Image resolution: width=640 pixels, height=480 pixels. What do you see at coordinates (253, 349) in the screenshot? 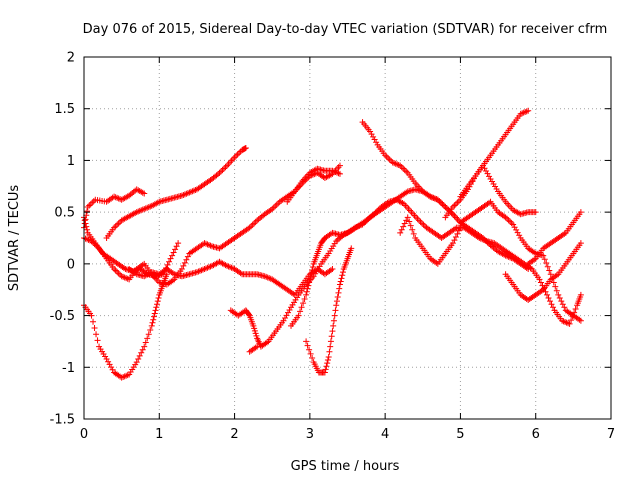
I see `series-sat-j` at bounding box center [253, 349].